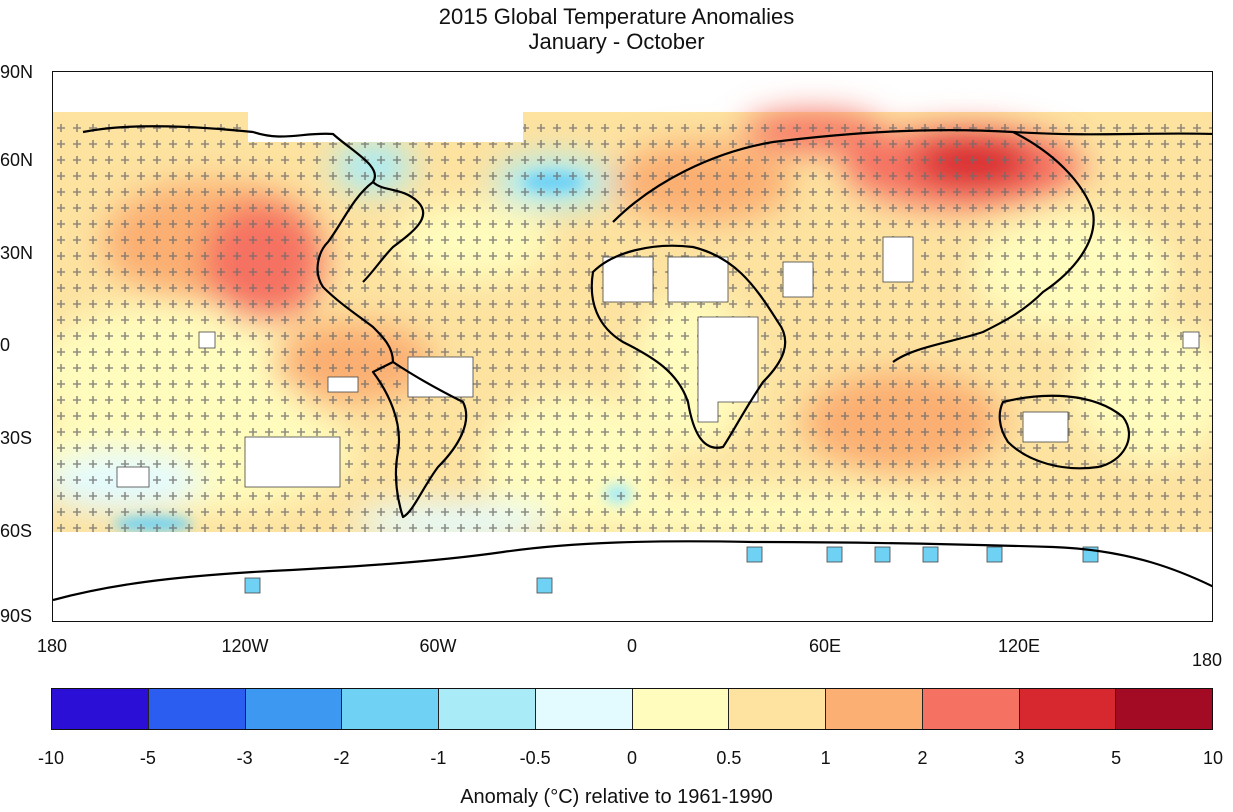 This screenshot has width=1233, height=812. I want to click on no-data-e-pacific, so click(343, 384).